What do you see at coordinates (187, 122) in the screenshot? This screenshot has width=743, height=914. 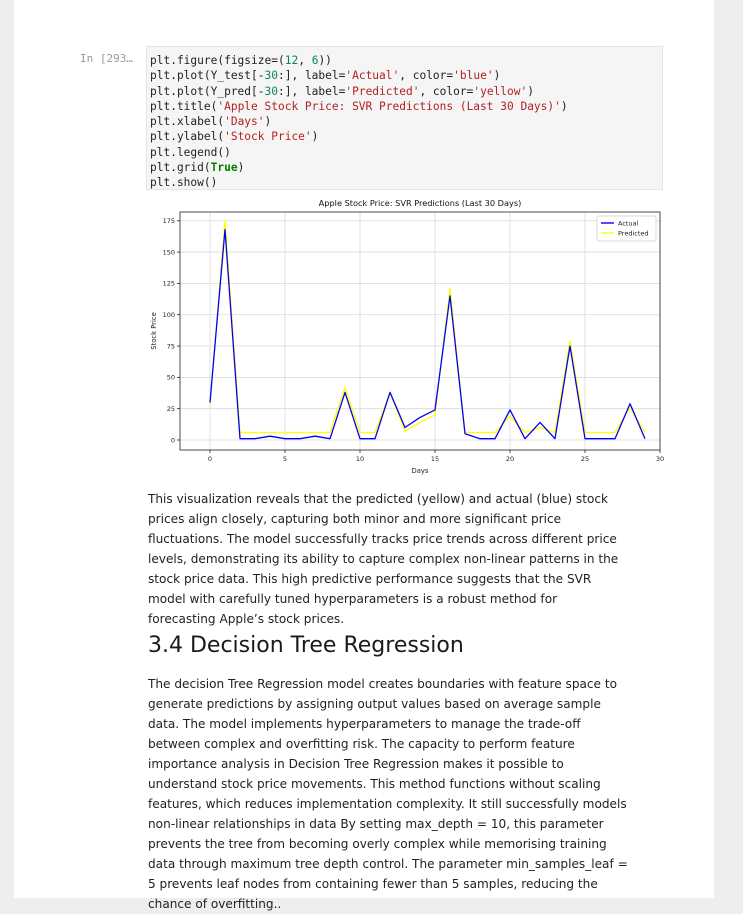 I see `code-token: plt.xlabel(` at bounding box center [187, 122].